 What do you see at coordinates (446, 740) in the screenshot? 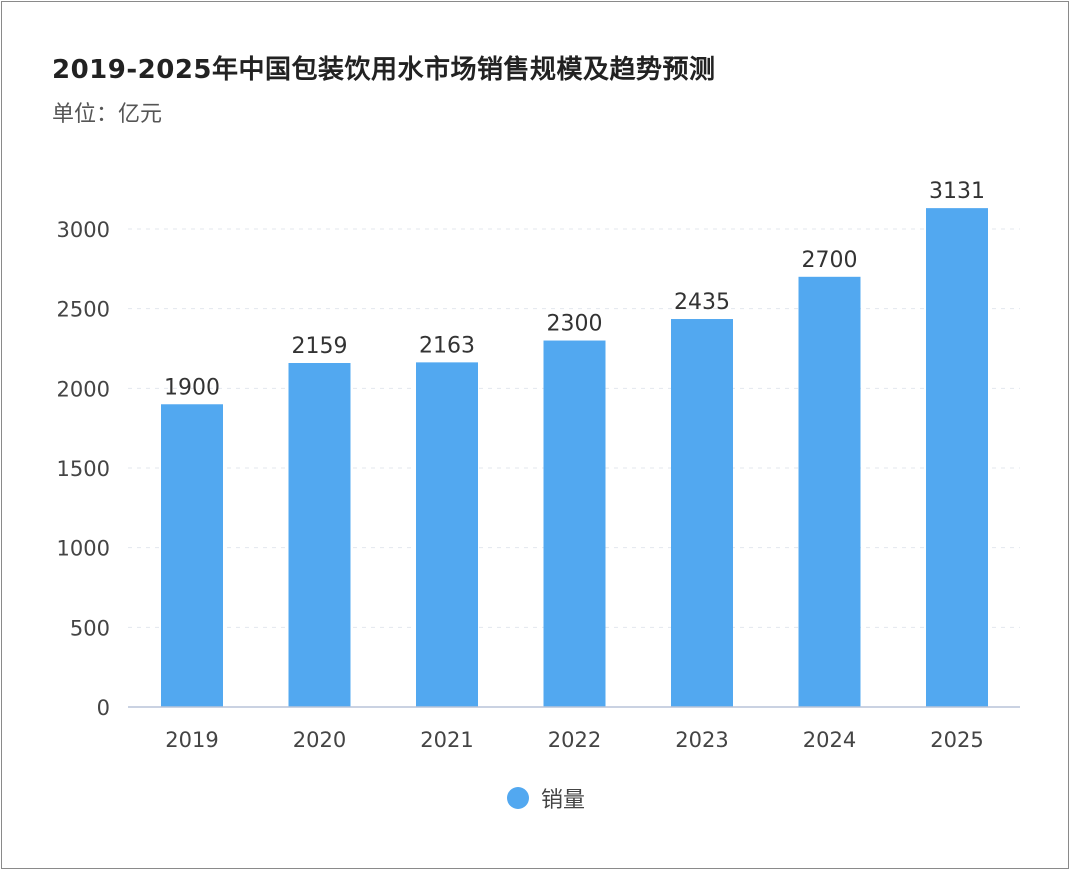
I see `x-tick-label: 2021` at bounding box center [446, 740].